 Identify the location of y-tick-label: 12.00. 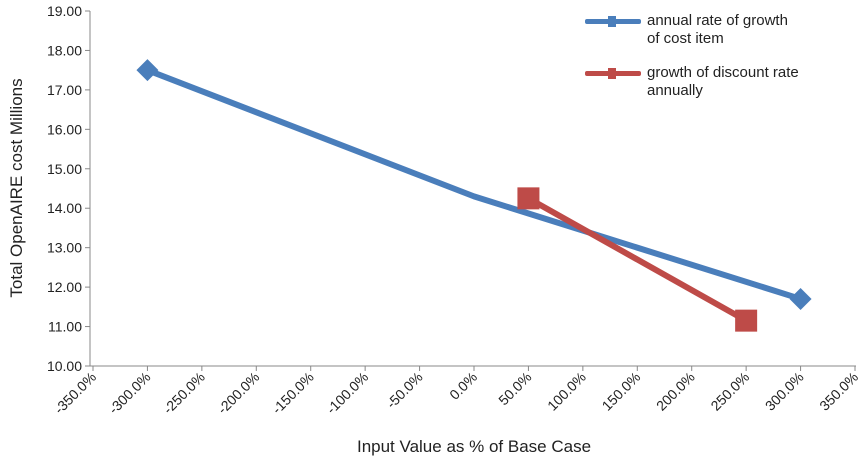
(64, 287).